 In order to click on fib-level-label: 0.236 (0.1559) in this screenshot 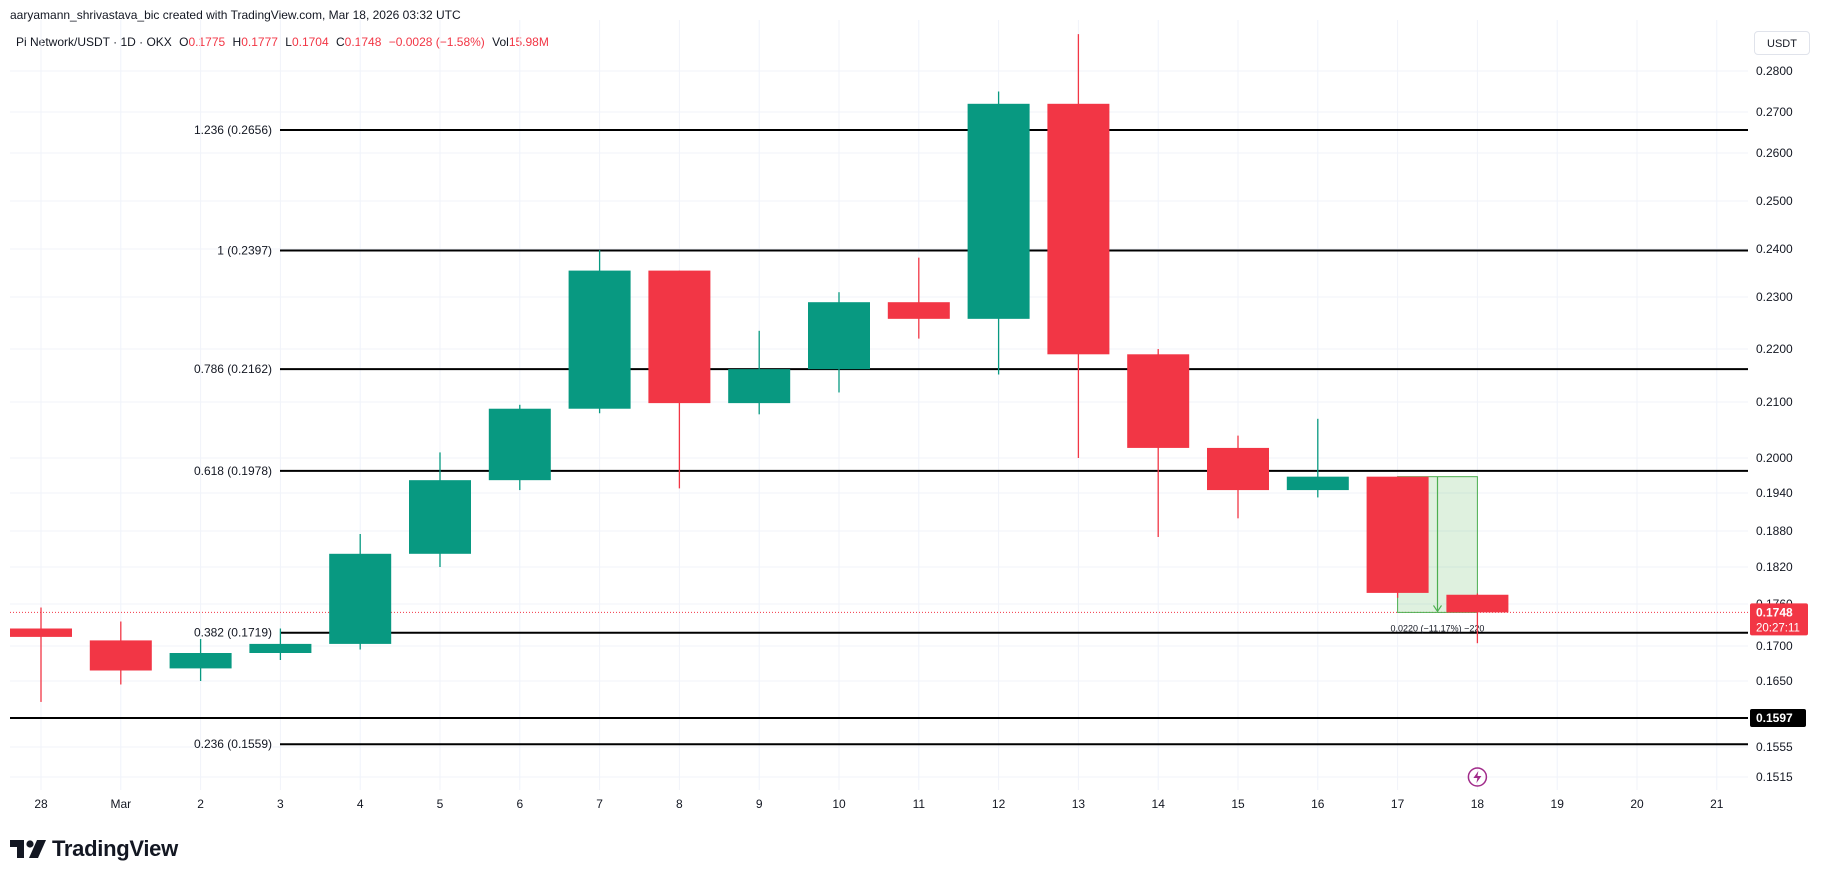, I will do `click(233, 744)`.